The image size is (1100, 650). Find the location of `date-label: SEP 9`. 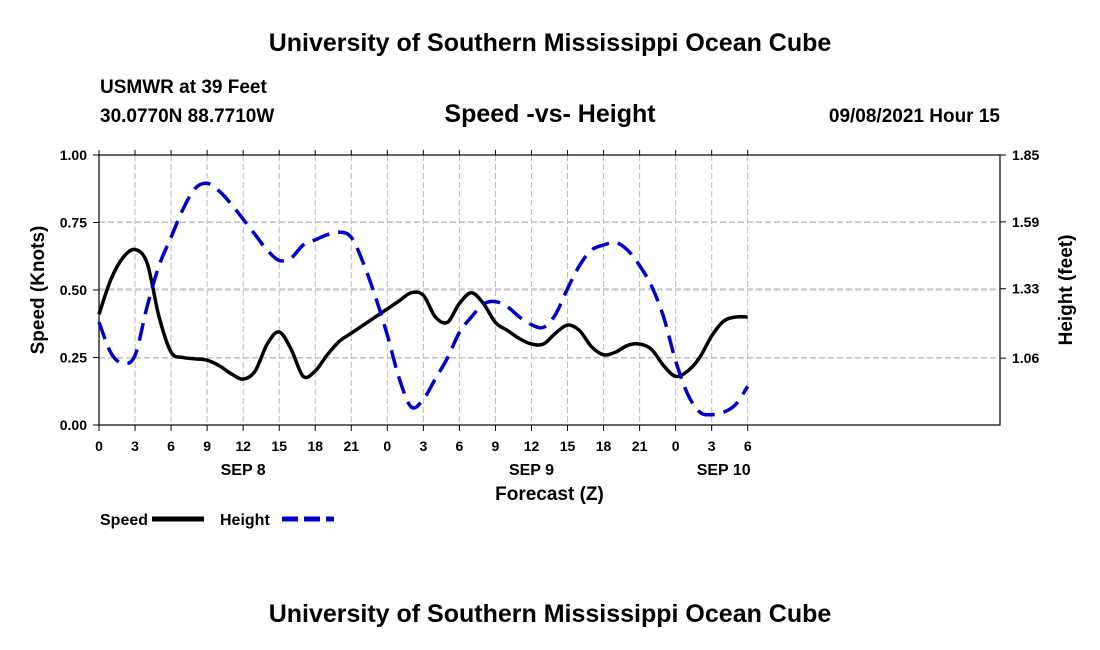

date-label: SEP 9 is located at coordinates (531, 470).